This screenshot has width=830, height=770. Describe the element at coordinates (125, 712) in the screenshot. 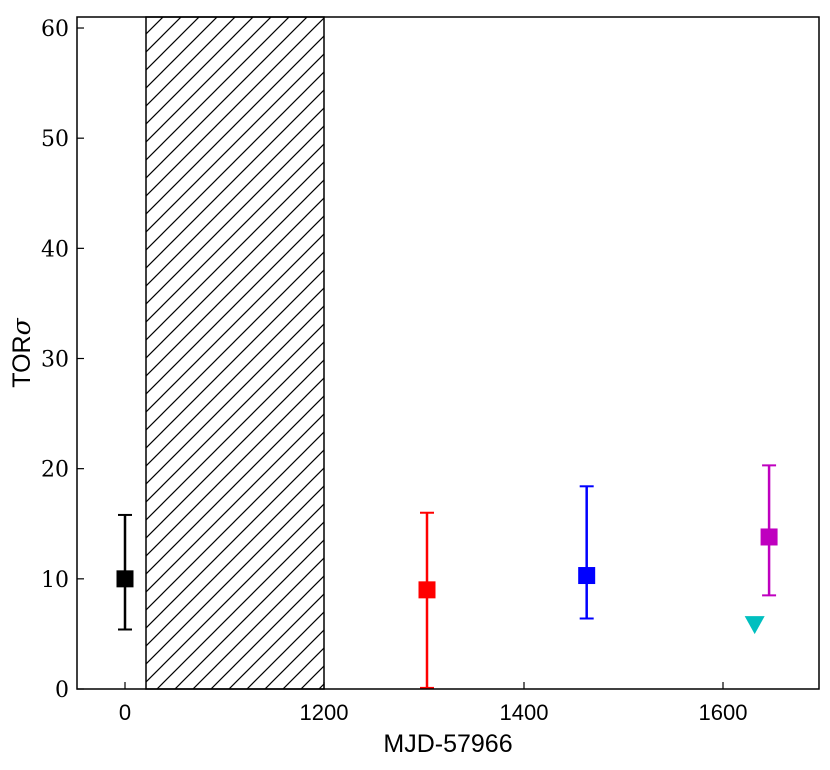

I see `x-tick-label: 0` at that location.